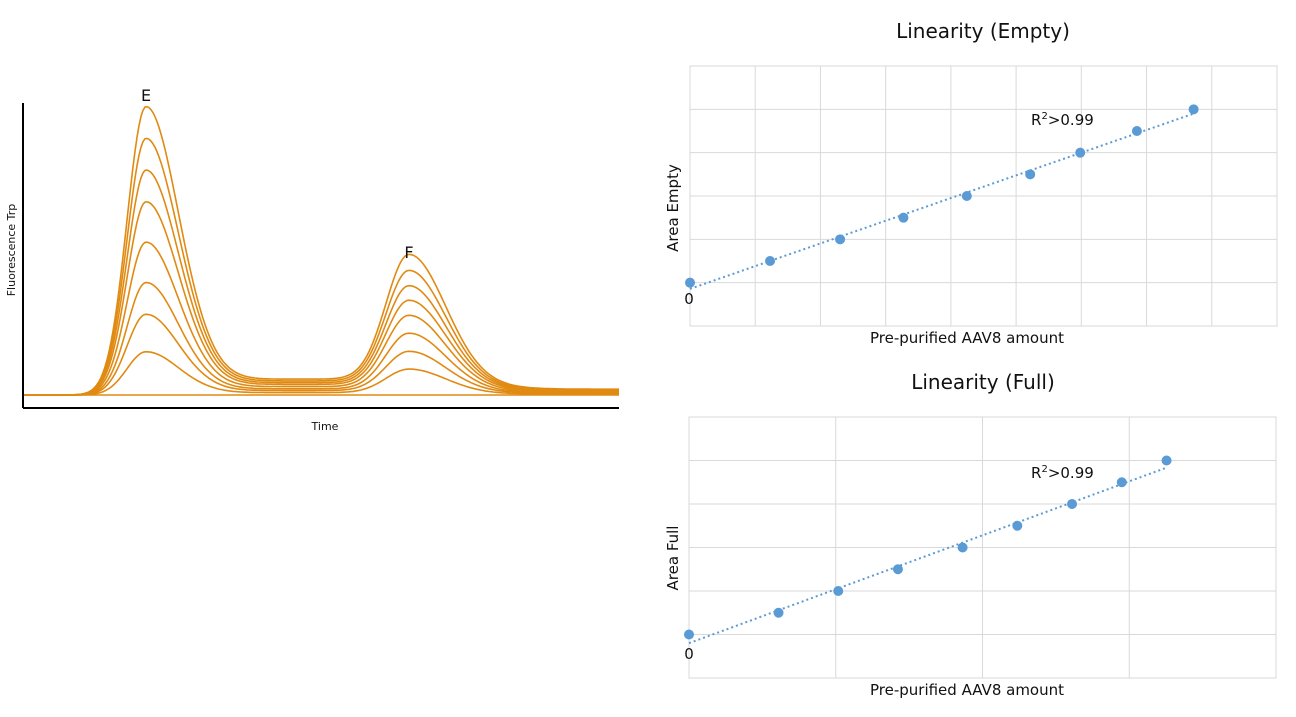 The height and width of the screenshot is (717, 1296). Describe the element at coordinates (146, 95) in the screenshot. I see `peak-e-label: E` at that location.